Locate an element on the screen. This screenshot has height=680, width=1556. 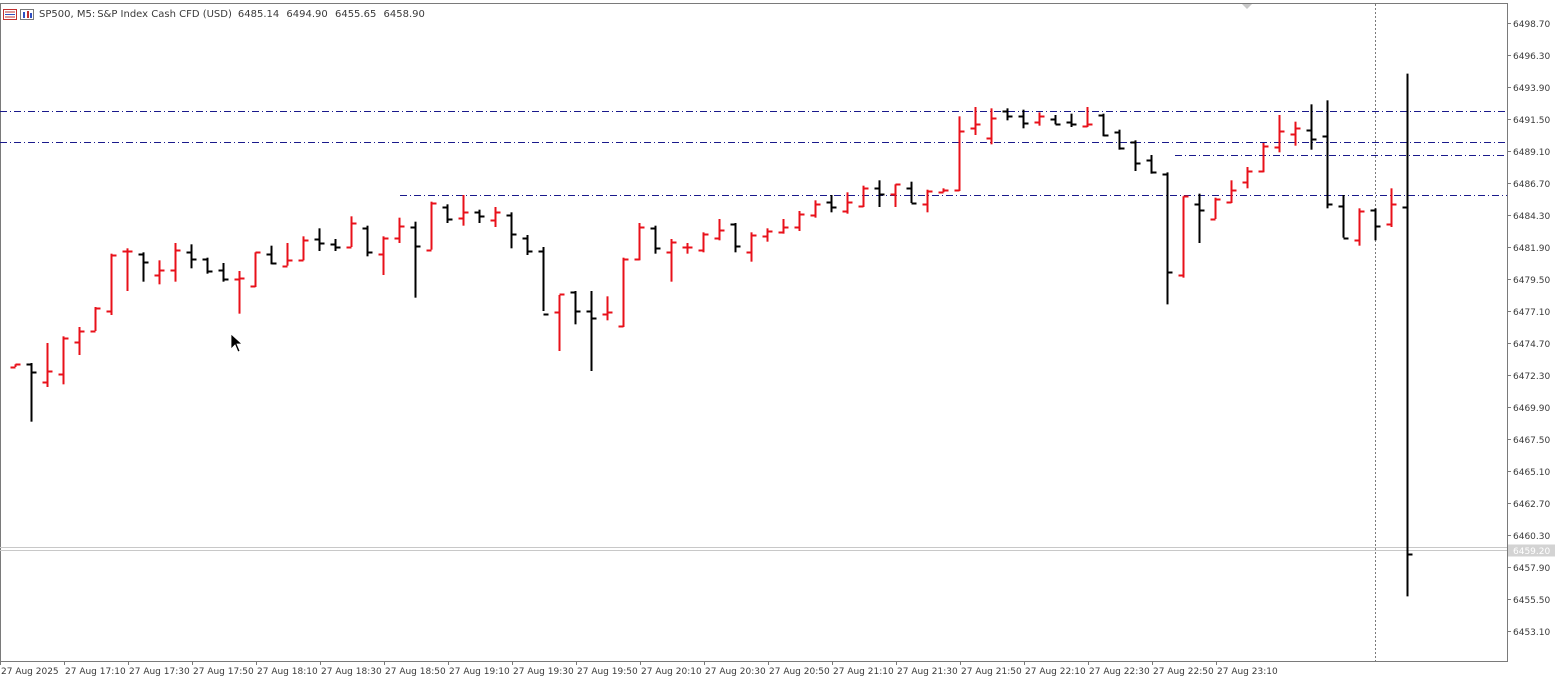
y-tick-label: 6491.50 is located at coordinates (1531, 121).